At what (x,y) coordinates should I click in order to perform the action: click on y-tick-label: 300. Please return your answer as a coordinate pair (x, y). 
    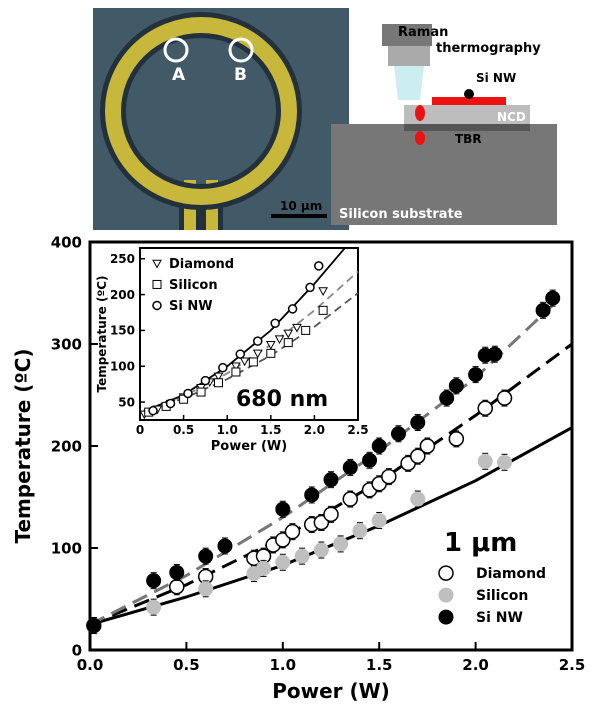
    Looking at the image, I should click on (66, 344).